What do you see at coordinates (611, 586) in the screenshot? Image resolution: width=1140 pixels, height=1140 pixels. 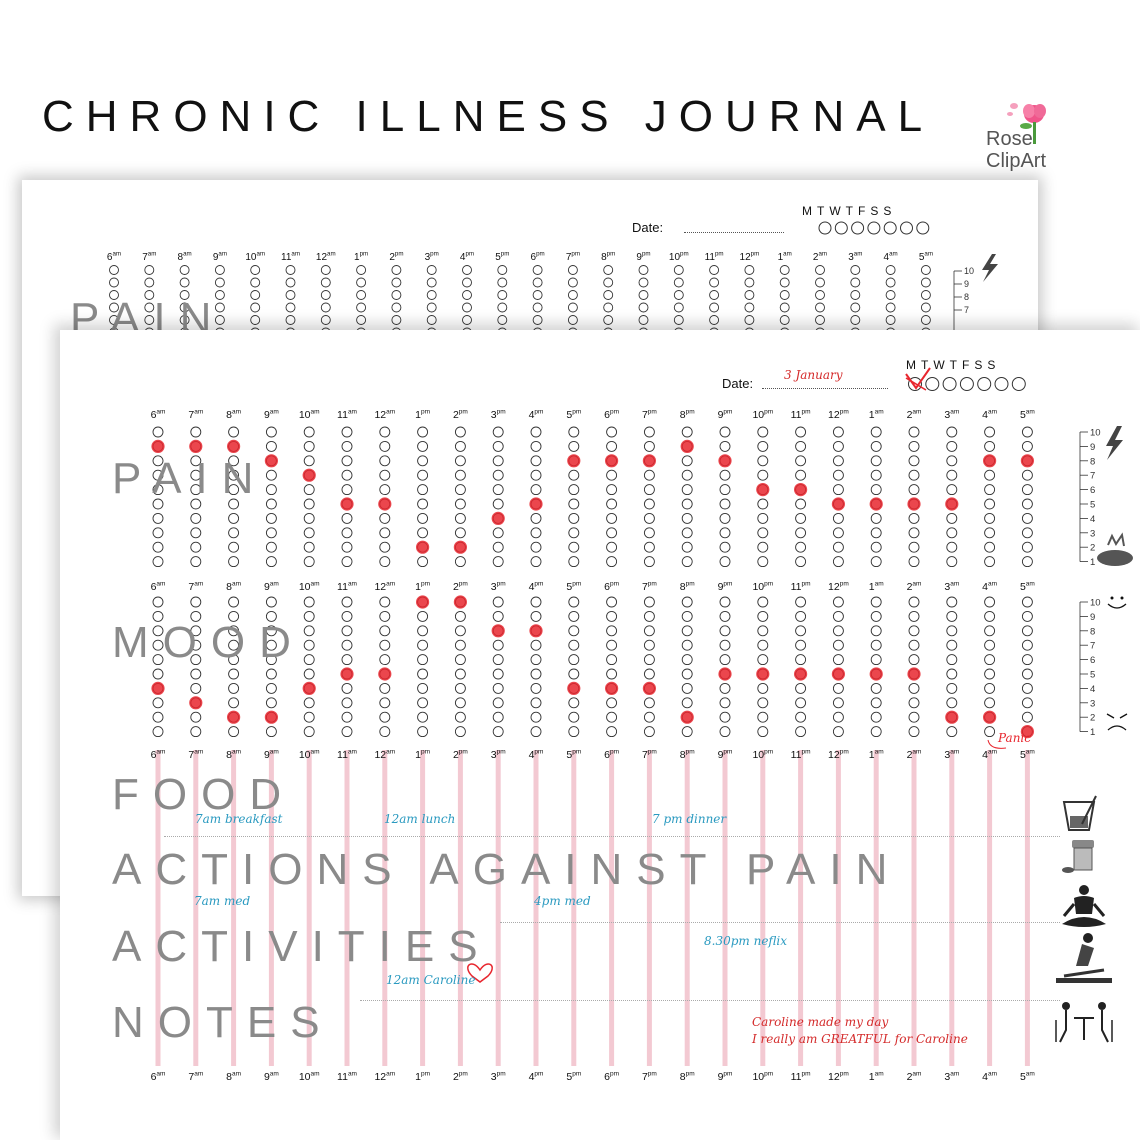 I see `hour-label: 6pm` at bounding box center [611, 586].